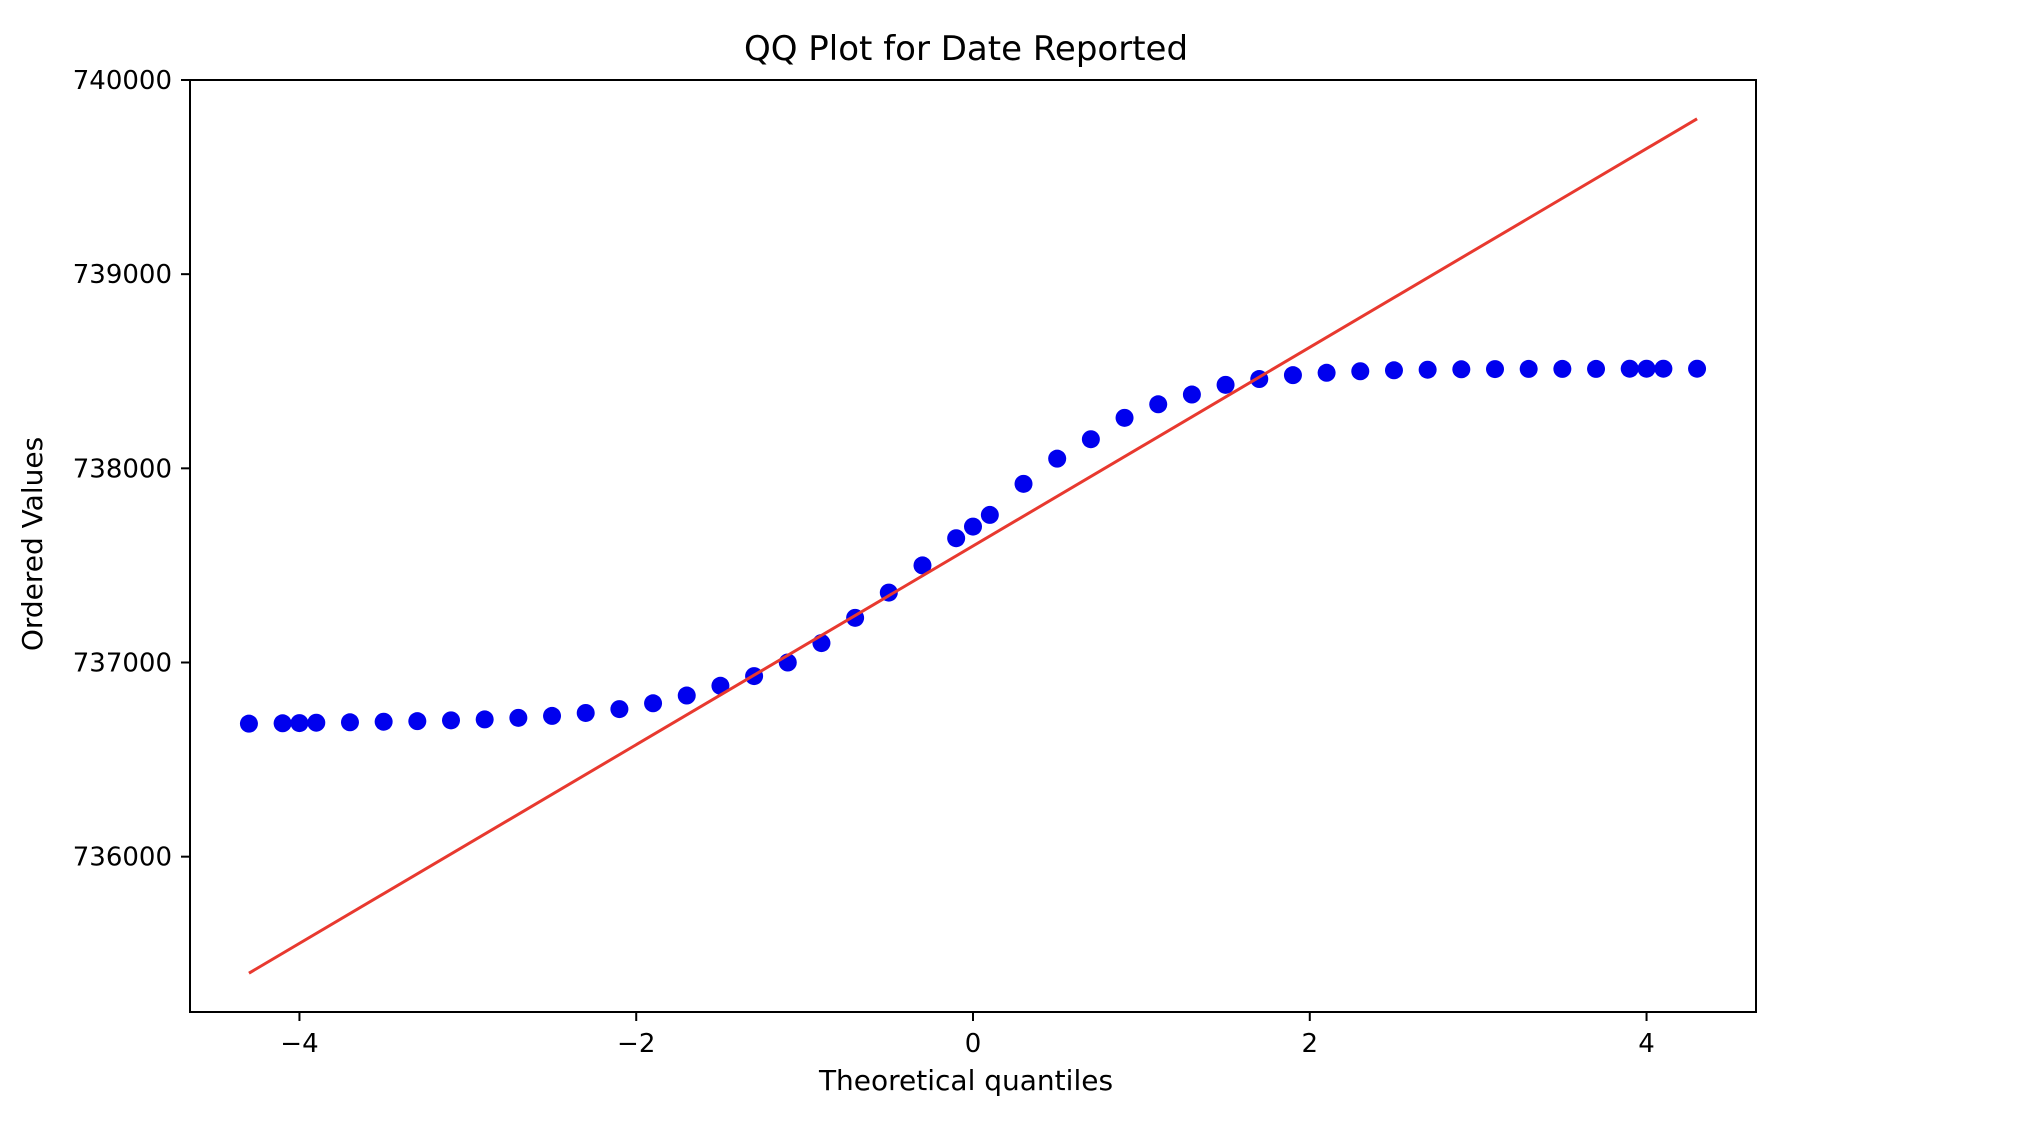  Describe the element at coordinates (966, 49) in the screenshot. I see `chart-title: QQ Plot for Date Reported` at that location.